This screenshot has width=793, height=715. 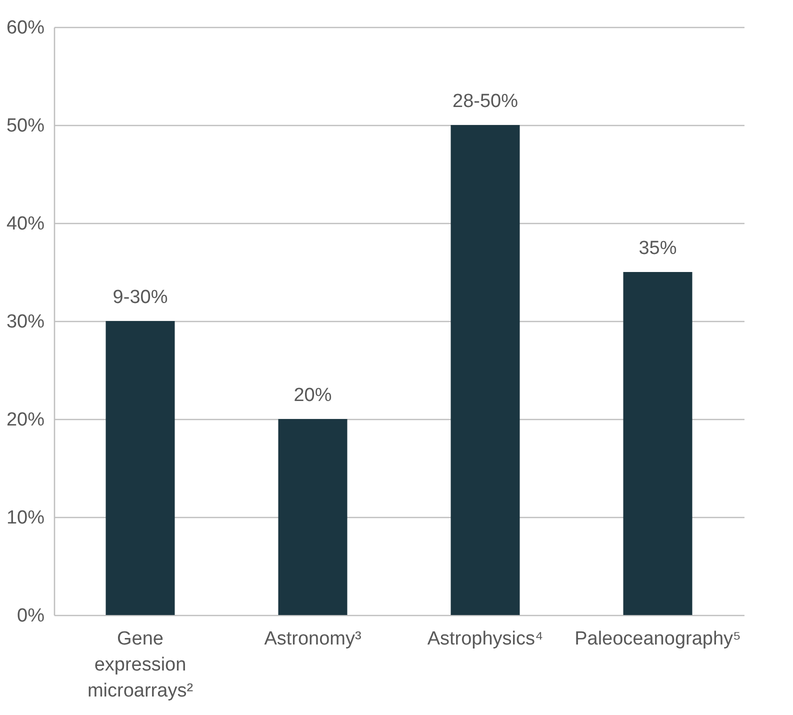 I want to click on y-tick-label: 30%, so click(x=25, y=322).